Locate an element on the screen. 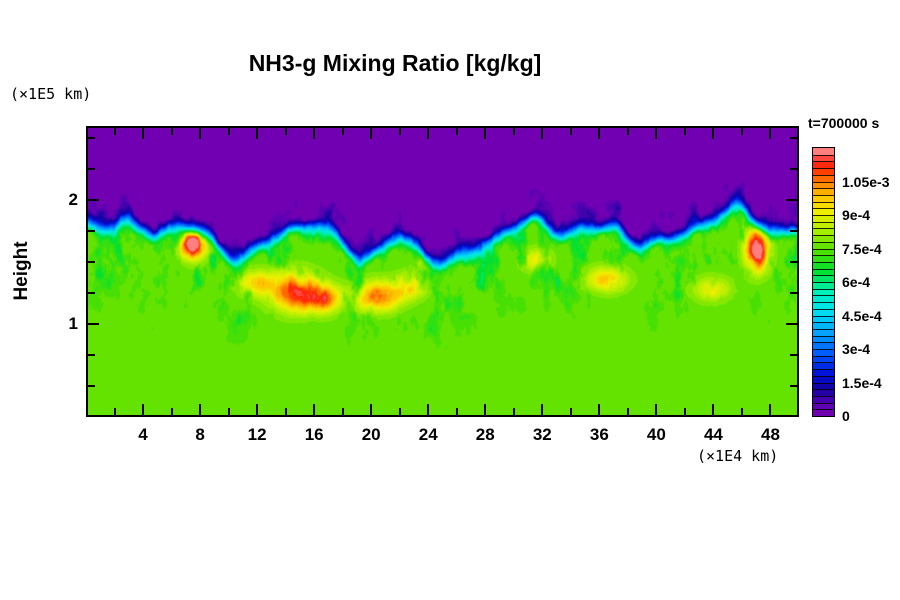 The width and height of the screenshot is (900, 600). x-tick-label: 32 is located at coordinates (542, 434).